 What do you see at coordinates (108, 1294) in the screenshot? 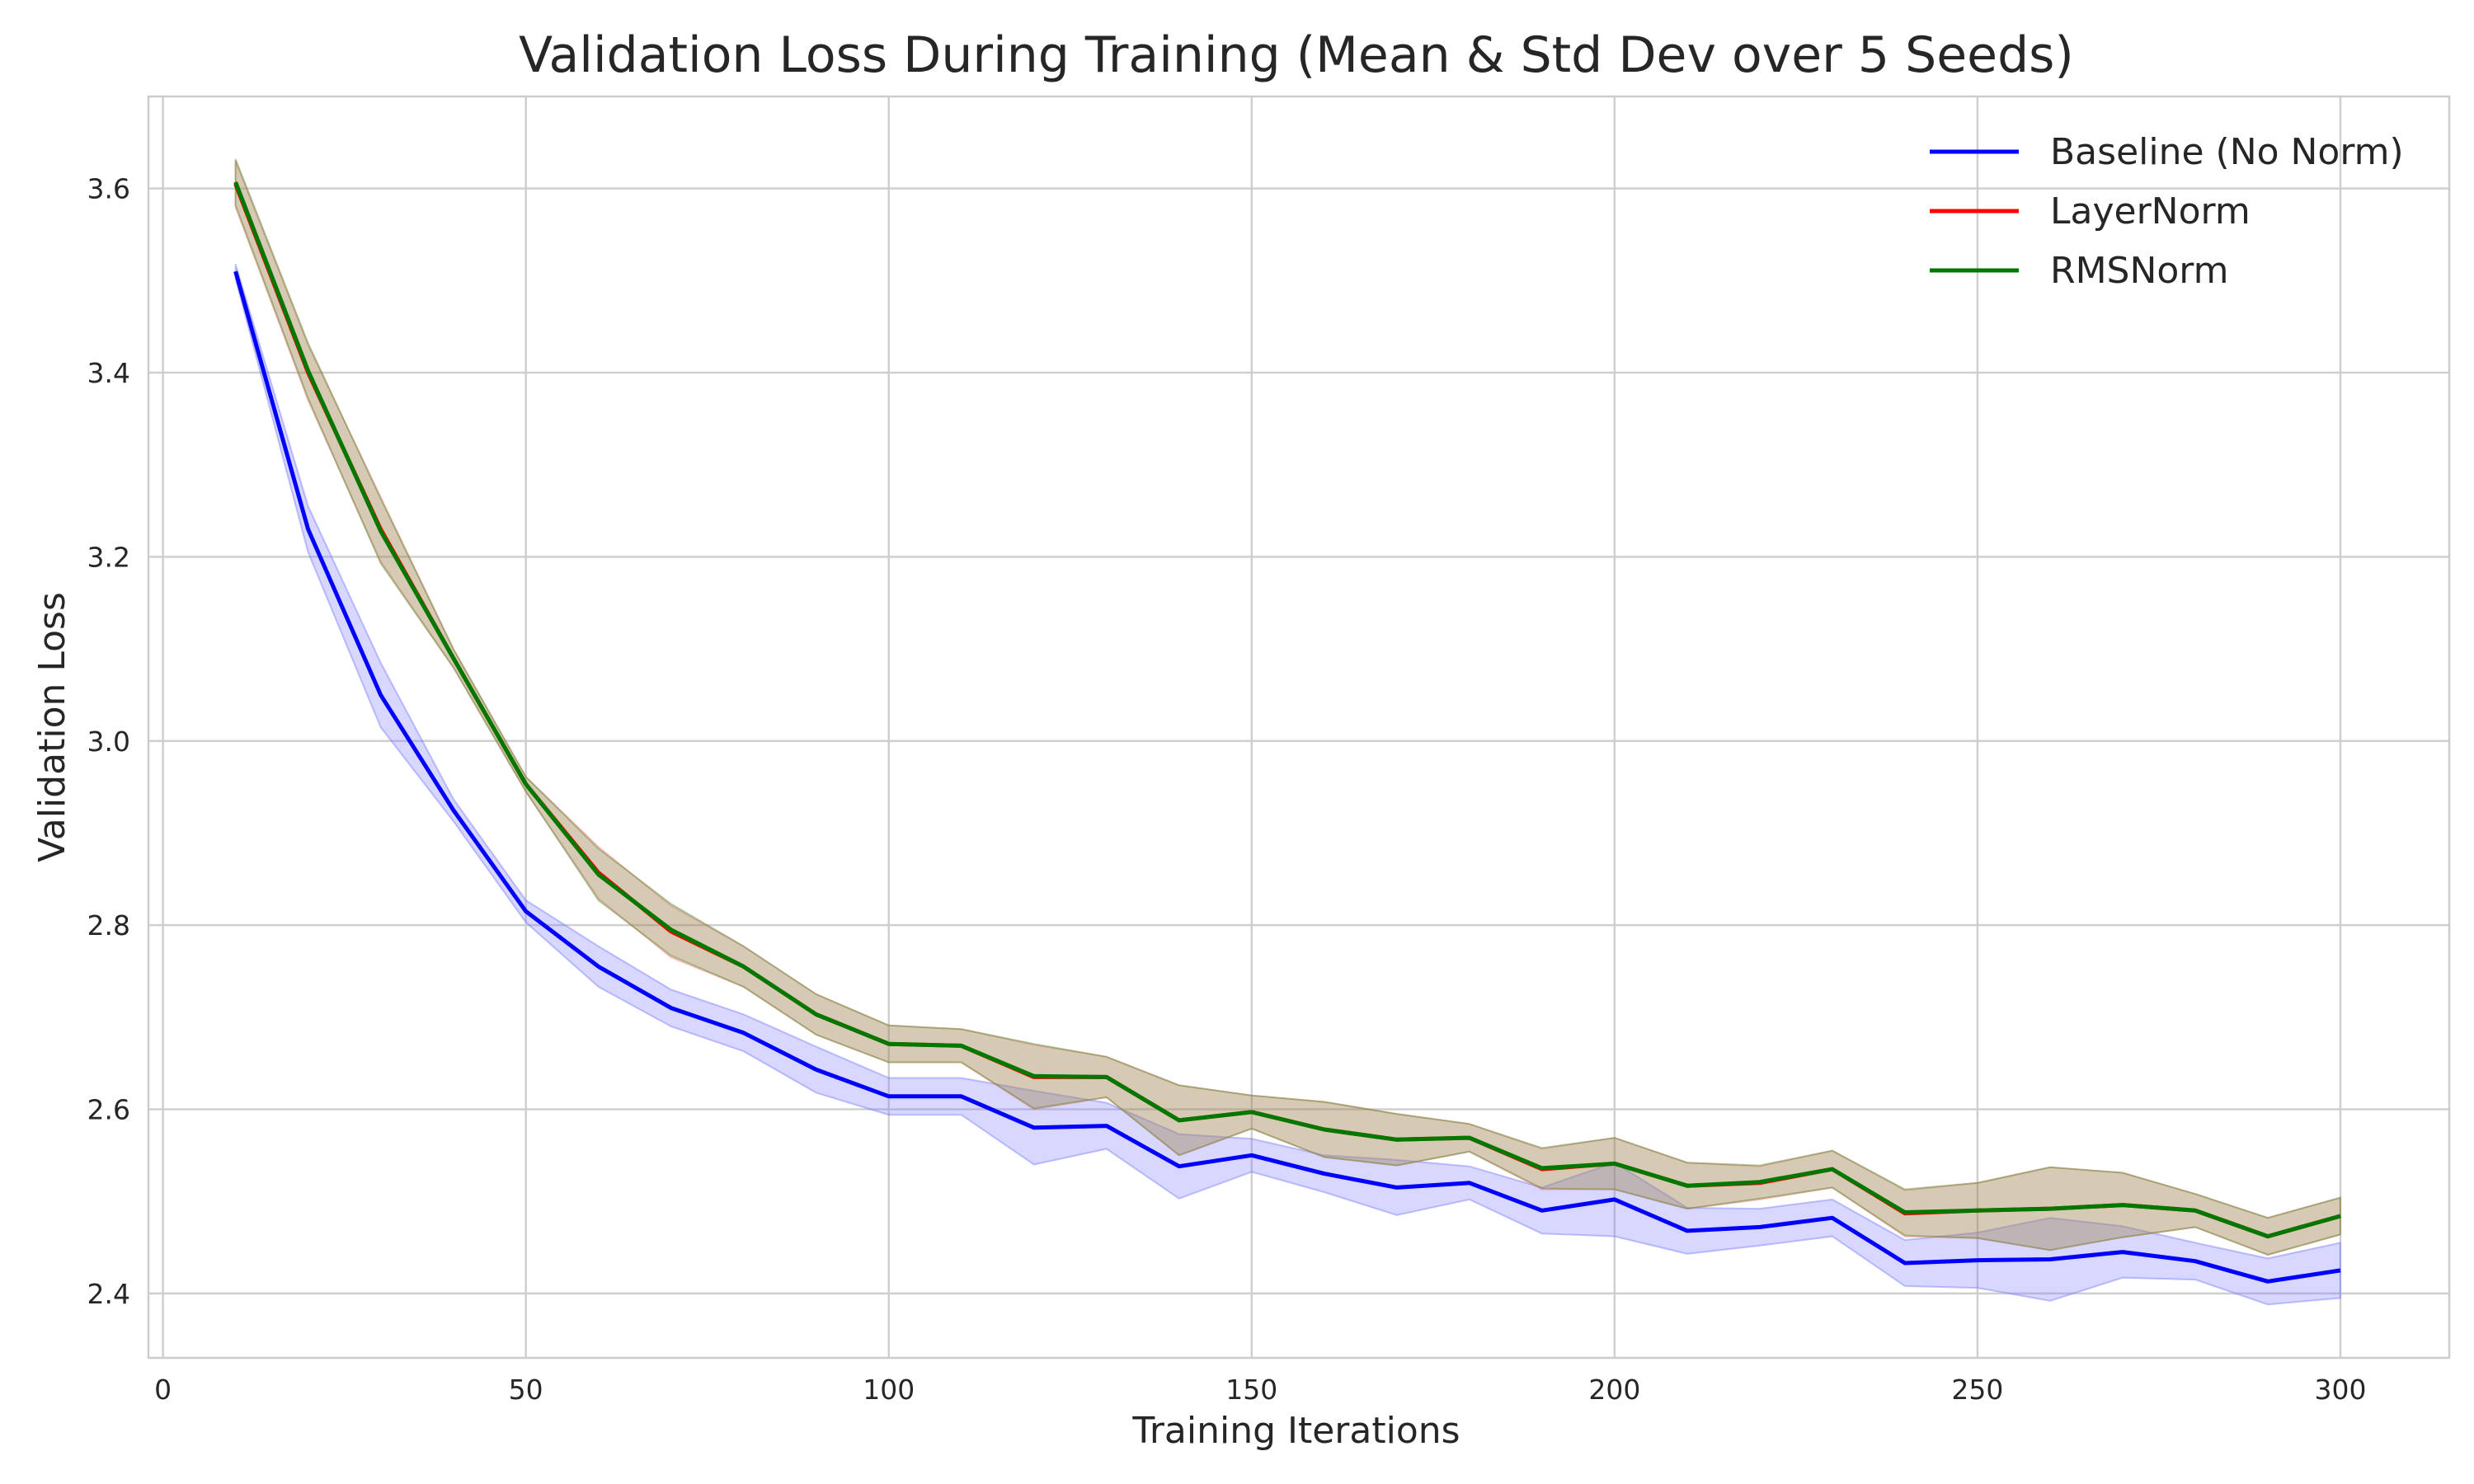
I see `y-tick-label: 2.4` at bounding box center [108, 1294].